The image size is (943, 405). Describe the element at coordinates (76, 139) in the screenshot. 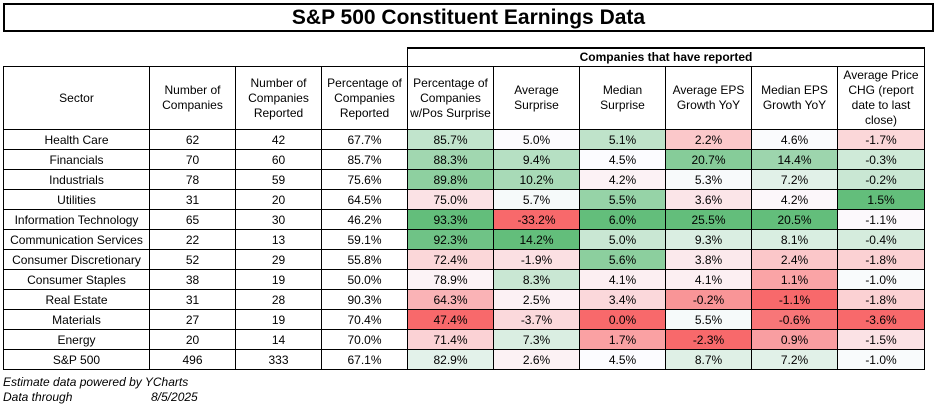

I see `sector-name: Health Care` at that location.